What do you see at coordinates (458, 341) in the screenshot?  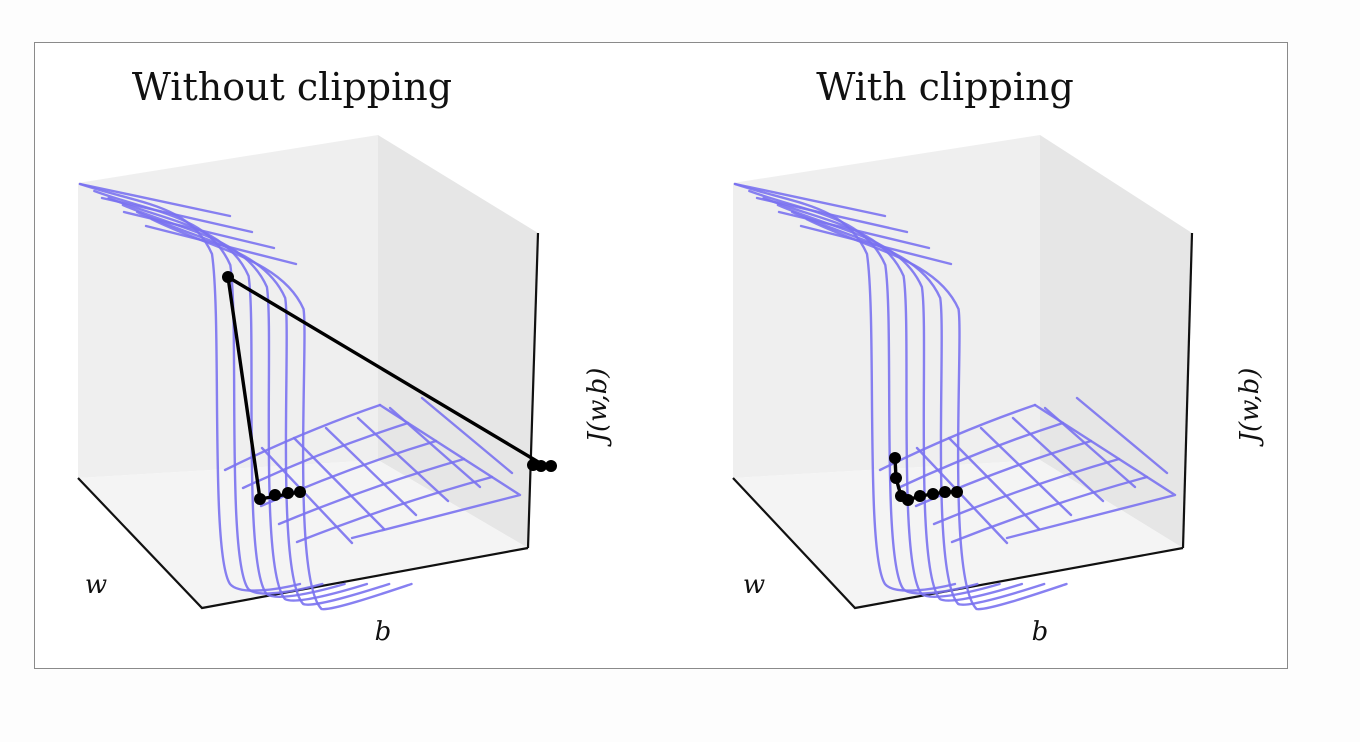 I see `side-pane` at bounding box center [458, 341].